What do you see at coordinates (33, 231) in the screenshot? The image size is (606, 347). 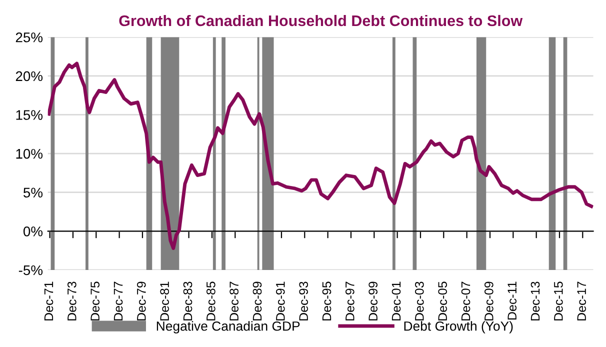 I see `y-tick-label: 0%` at bounding box center [33, 231].